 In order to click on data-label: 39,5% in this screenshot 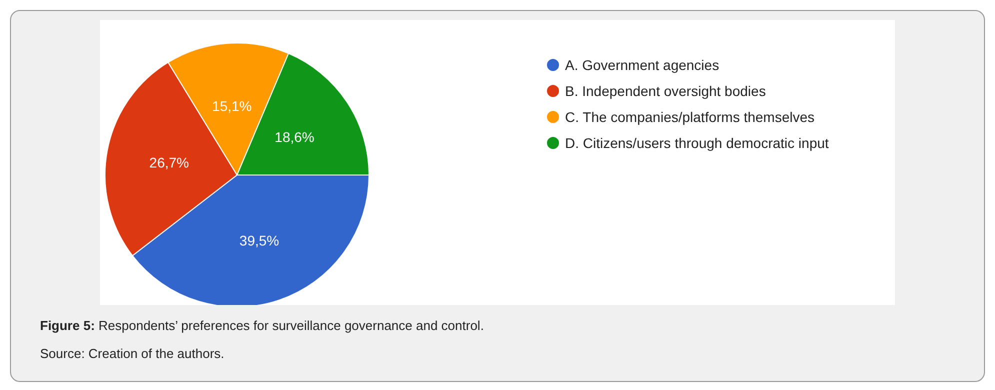, I will do `click(259, 240)`.